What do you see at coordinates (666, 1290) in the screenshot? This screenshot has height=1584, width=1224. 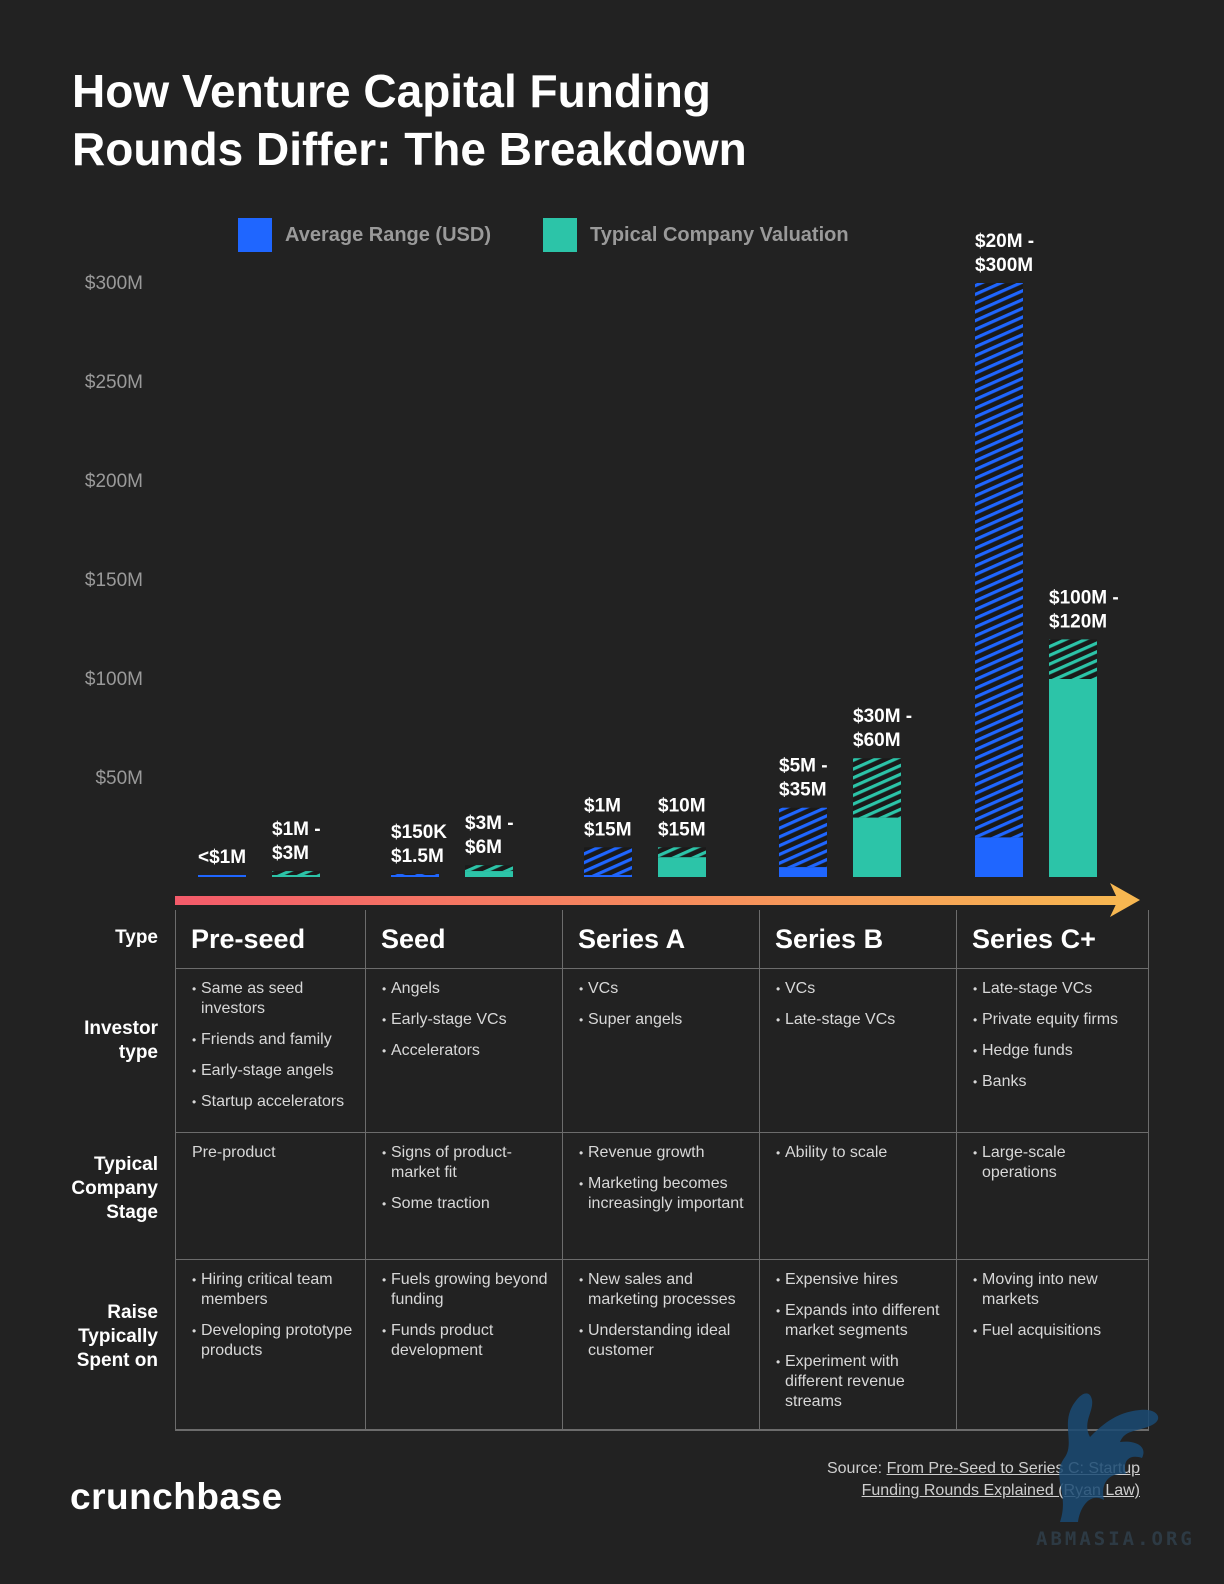 I see `list-item: New sales and marketing processes` at bounding box center [666, 1290].